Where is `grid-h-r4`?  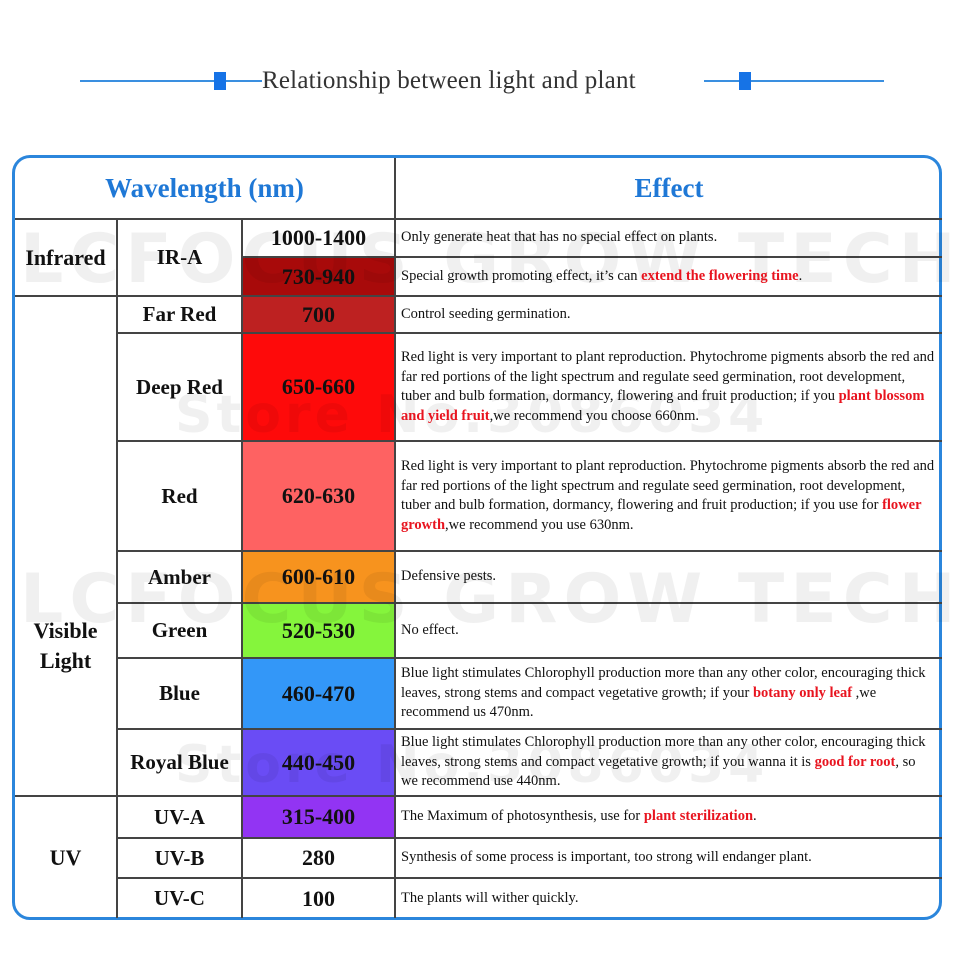 grid-h-r4 is located at coordinates (529, 441).